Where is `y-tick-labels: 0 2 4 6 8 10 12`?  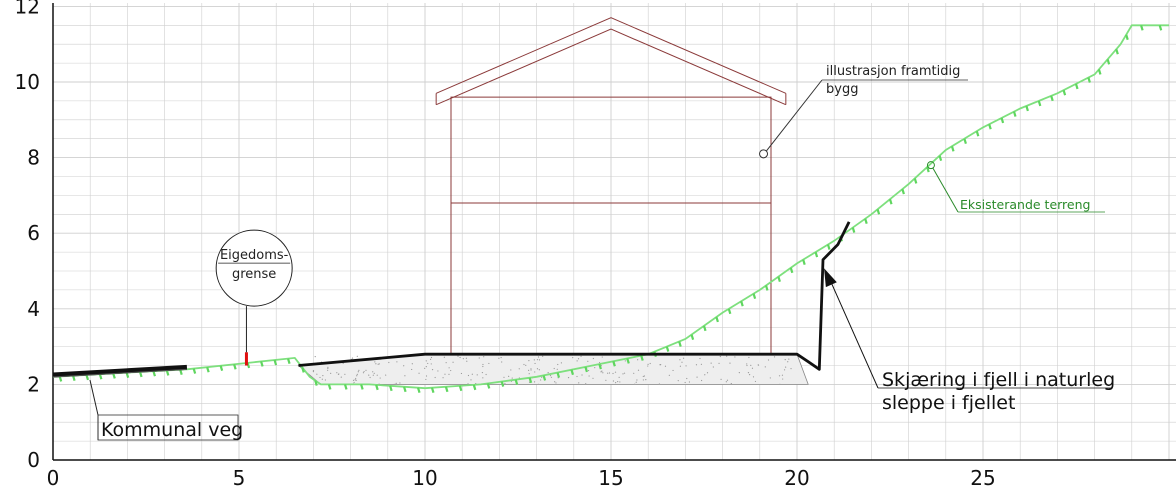 y-tick-labels: 0 2 4 6 8 10 12 is located at coordinates (27, 236).